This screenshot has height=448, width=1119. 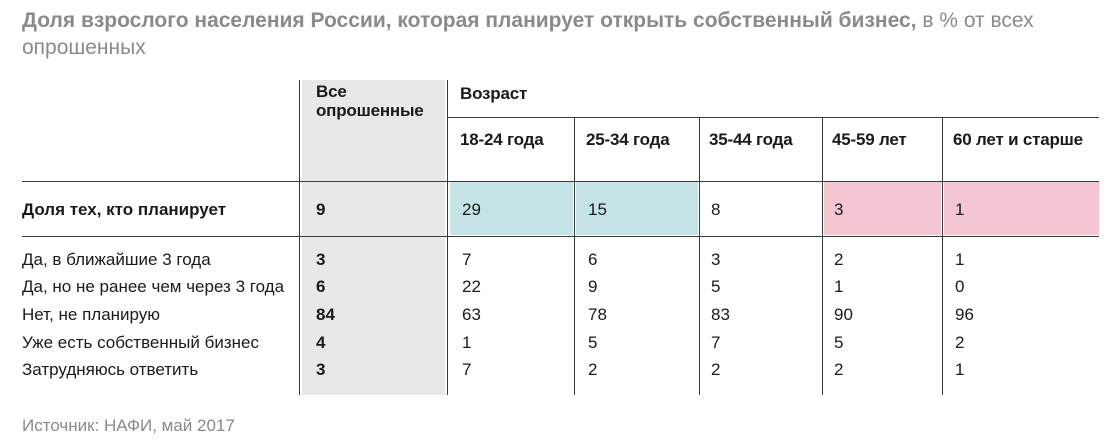 I want to click on header-60plus: 60 лет и старше, so click(x=1018, y=139).